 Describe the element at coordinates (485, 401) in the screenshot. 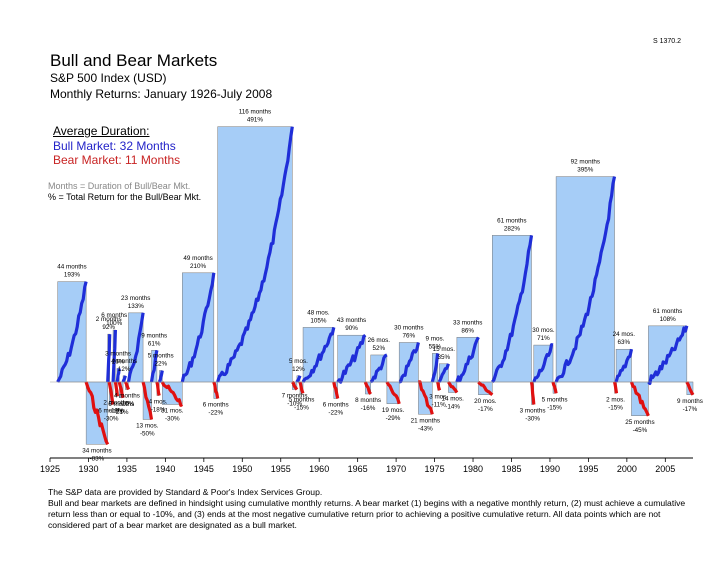

I see `bear-duration-label: 20 mos.` at that location.